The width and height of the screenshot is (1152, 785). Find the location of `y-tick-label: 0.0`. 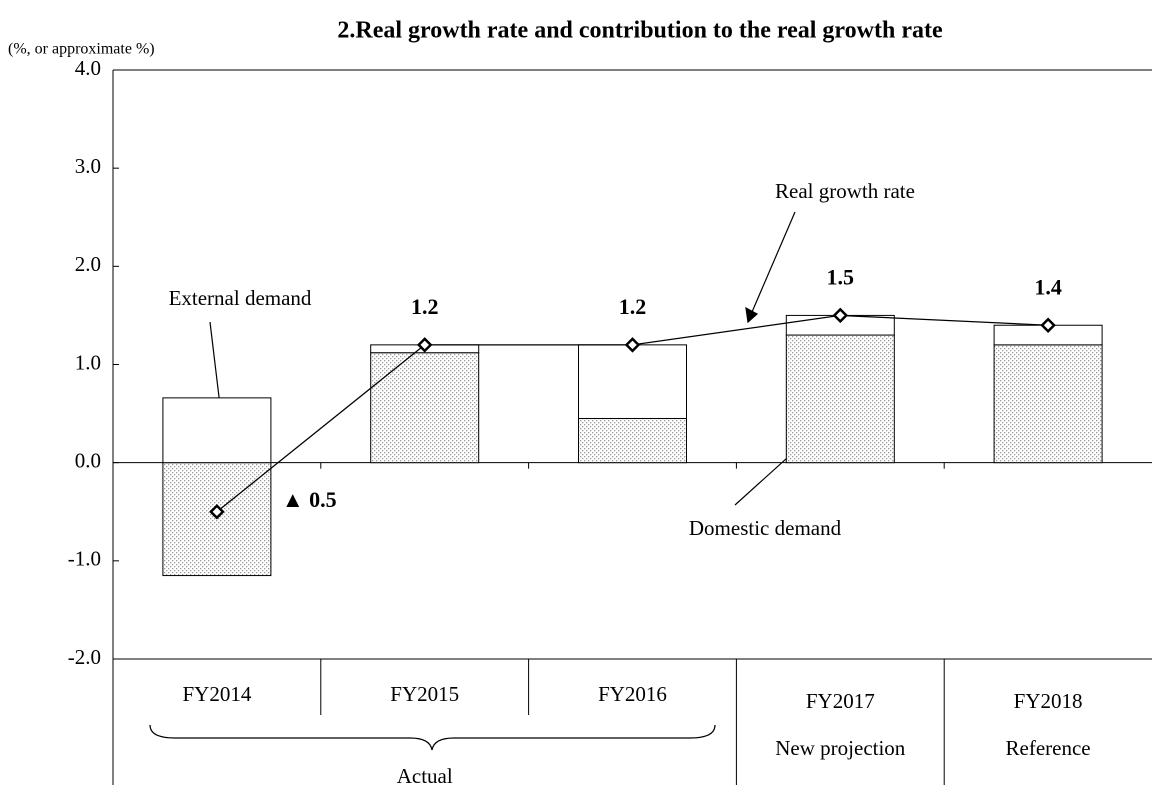

y-tick-label: 0.0 is located at coordinates (88, 460).